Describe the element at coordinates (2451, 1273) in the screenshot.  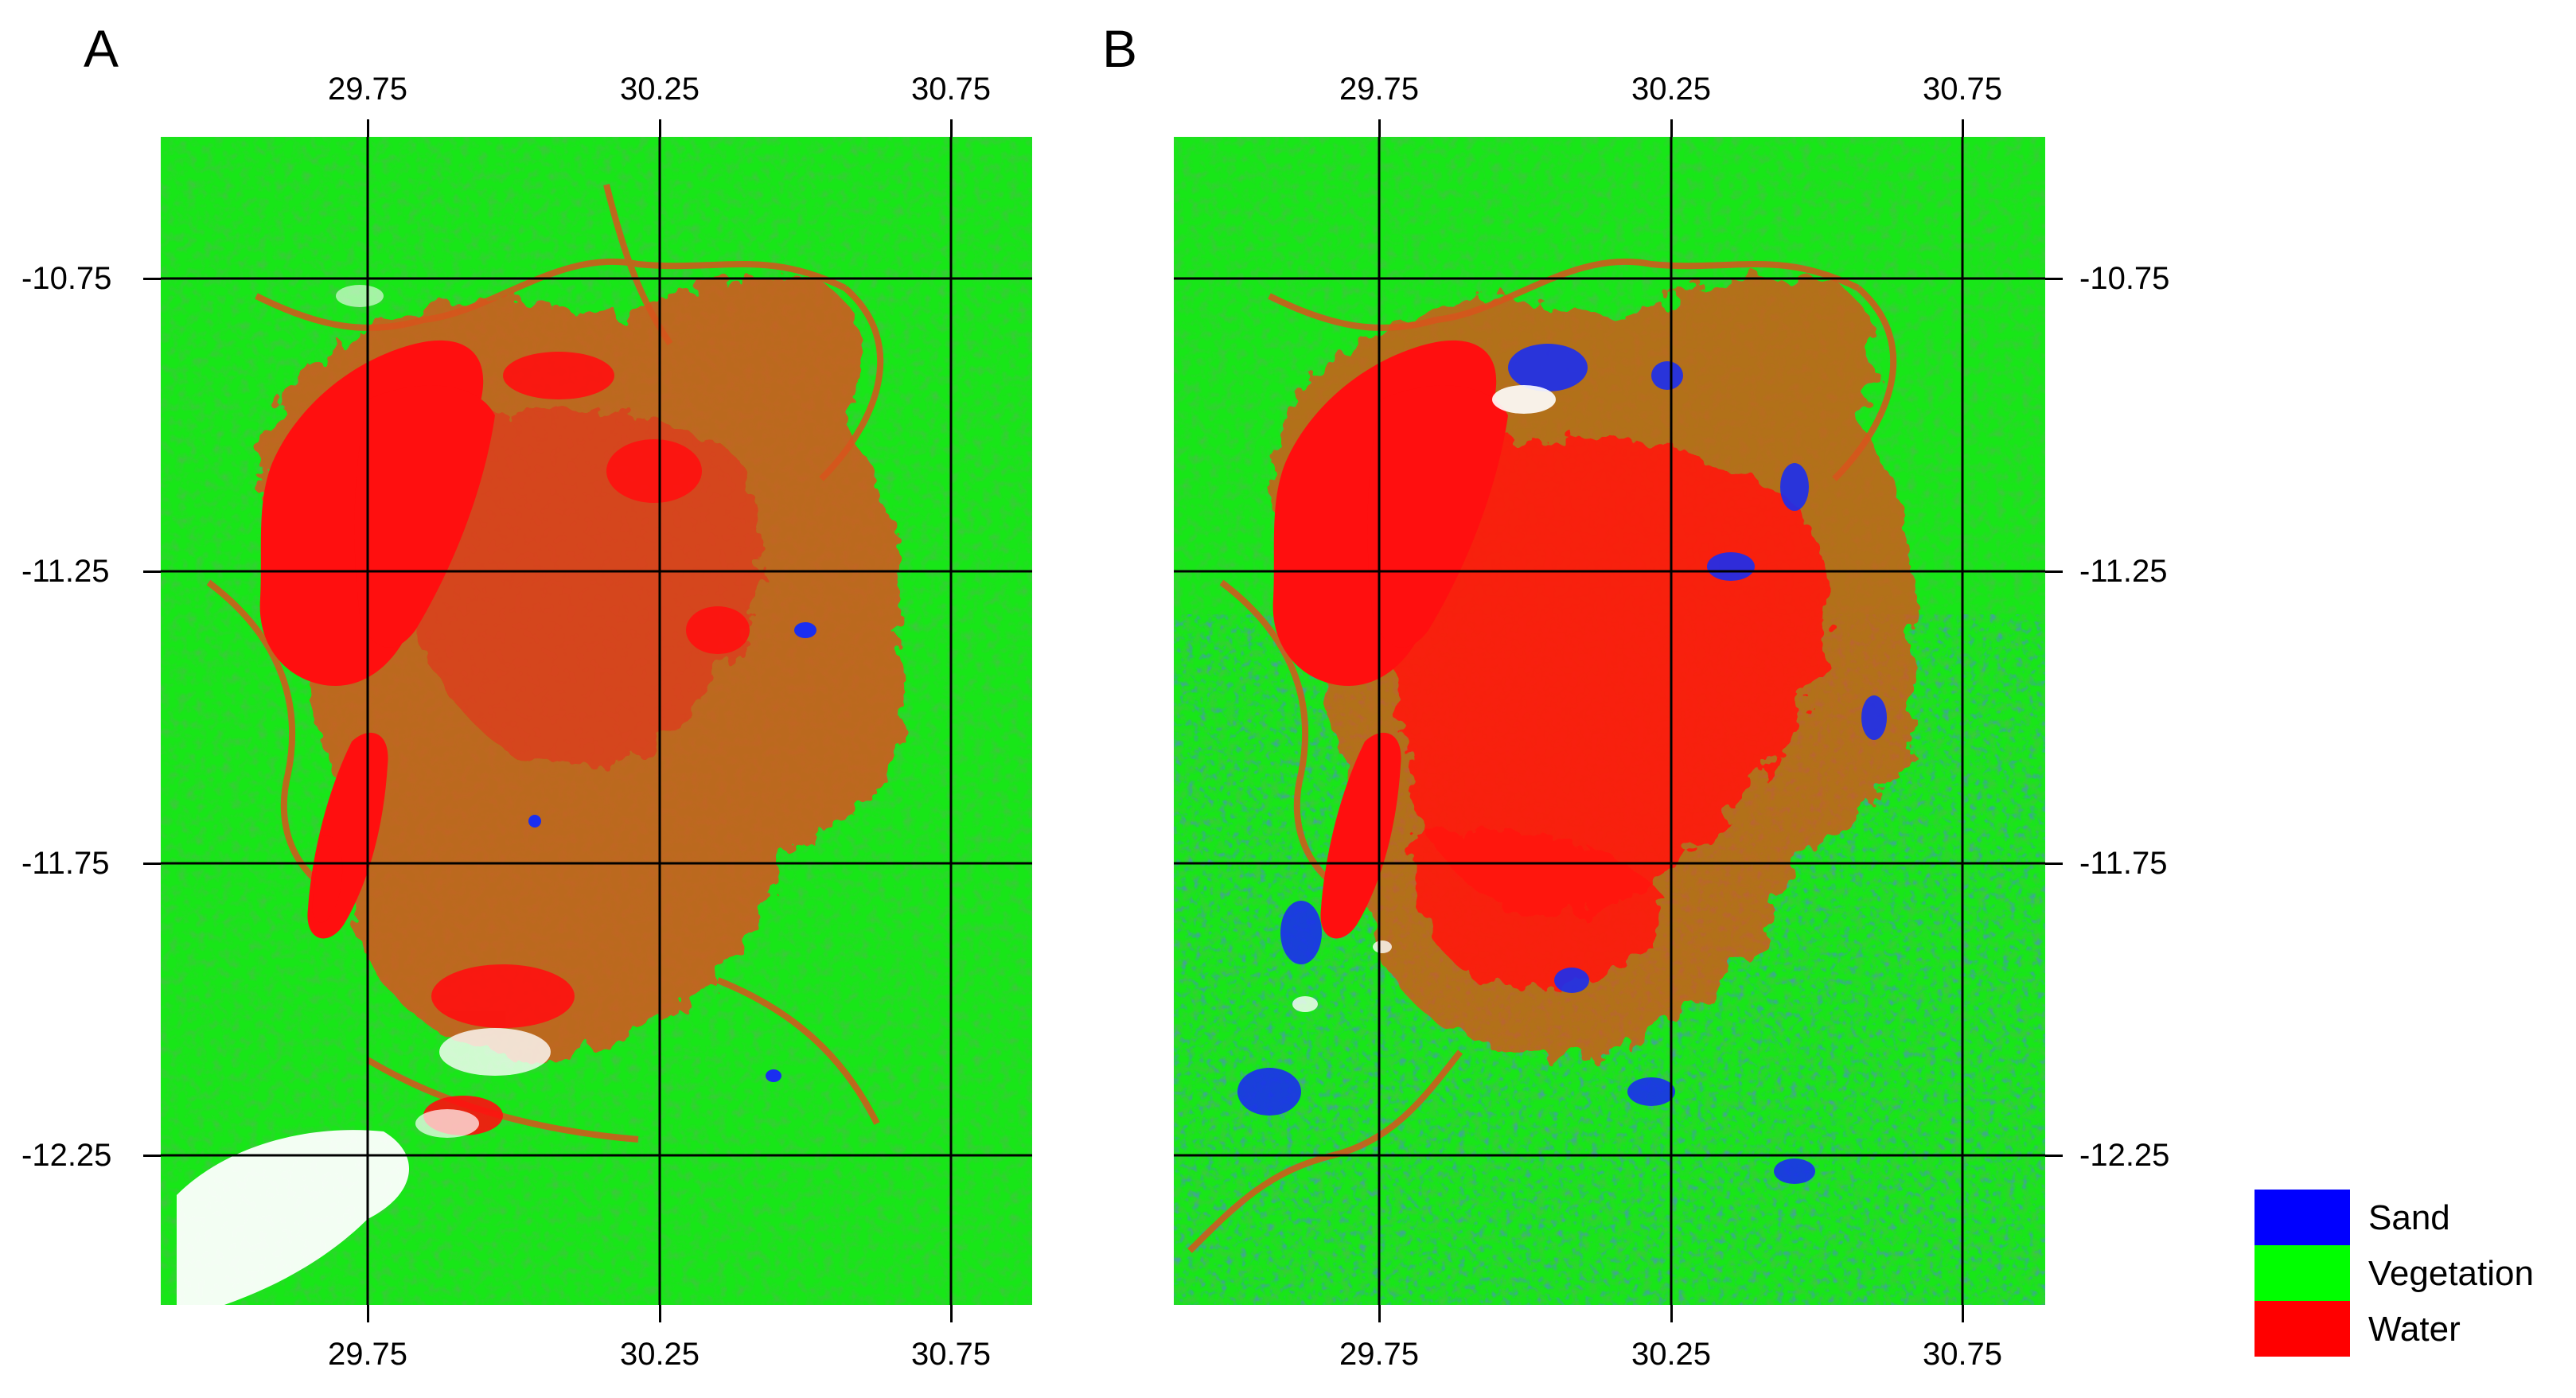
I see `legend-label-vegetation: Vegetation` at that location.